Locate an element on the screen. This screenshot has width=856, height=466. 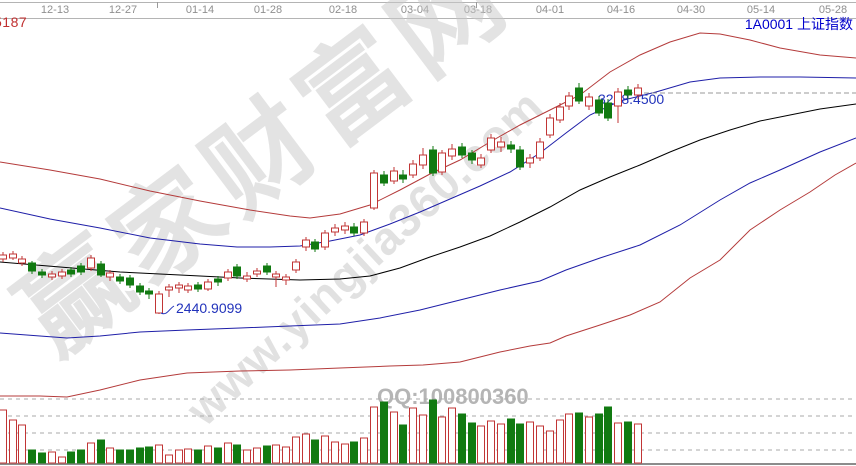
low-price-label: 2440.9099 is located at coordinates (209, 308).